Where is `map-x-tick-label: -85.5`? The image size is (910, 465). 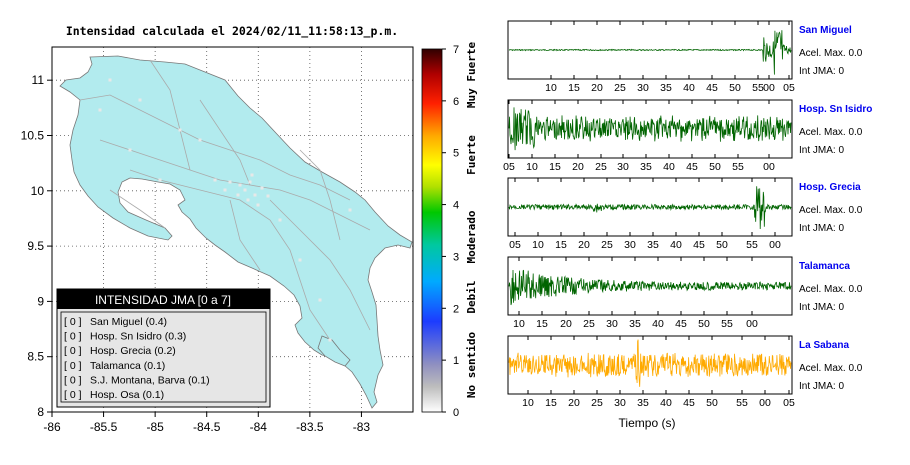
map-x-tick-label: -85.5 is located at coordinates (104, 427).